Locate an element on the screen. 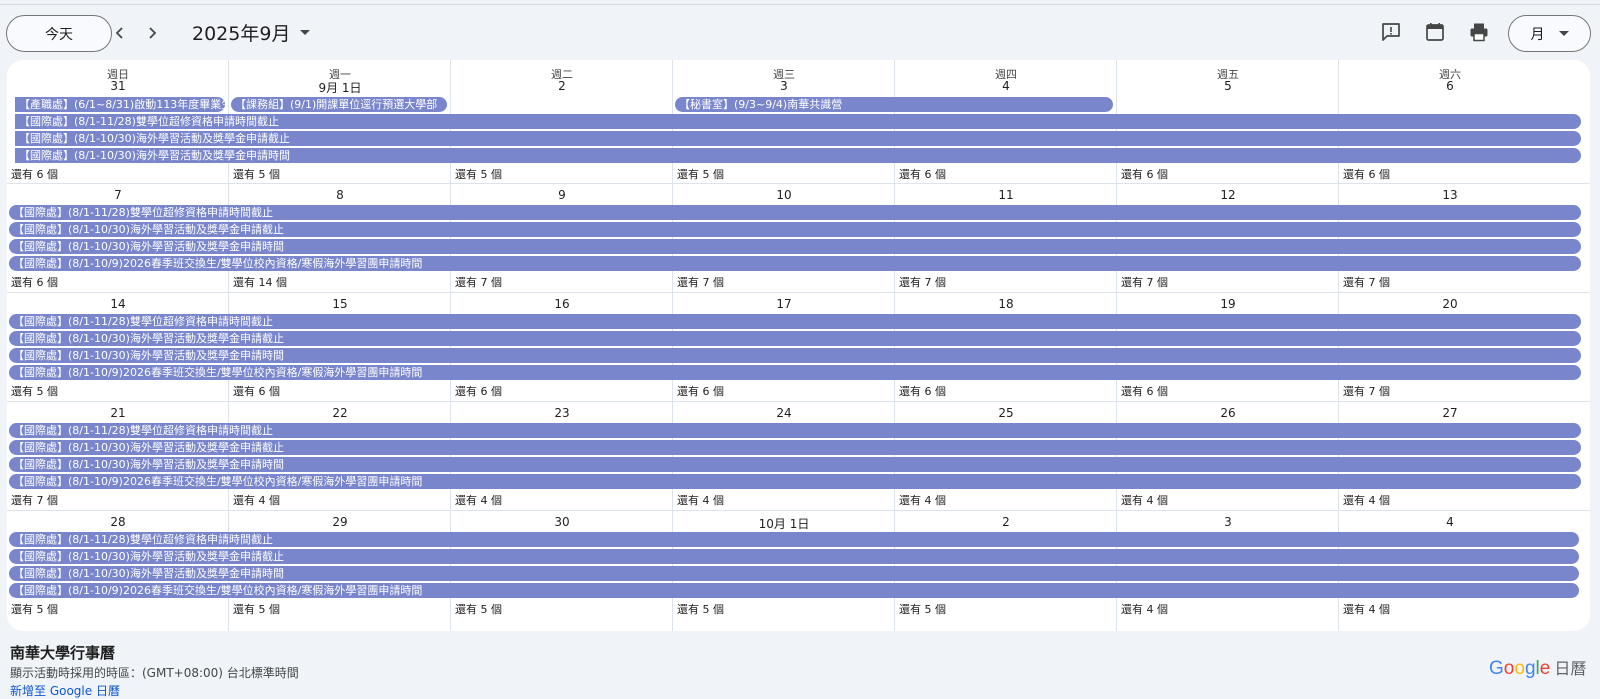  day-number: 8 is located at coordinates (340, 195).